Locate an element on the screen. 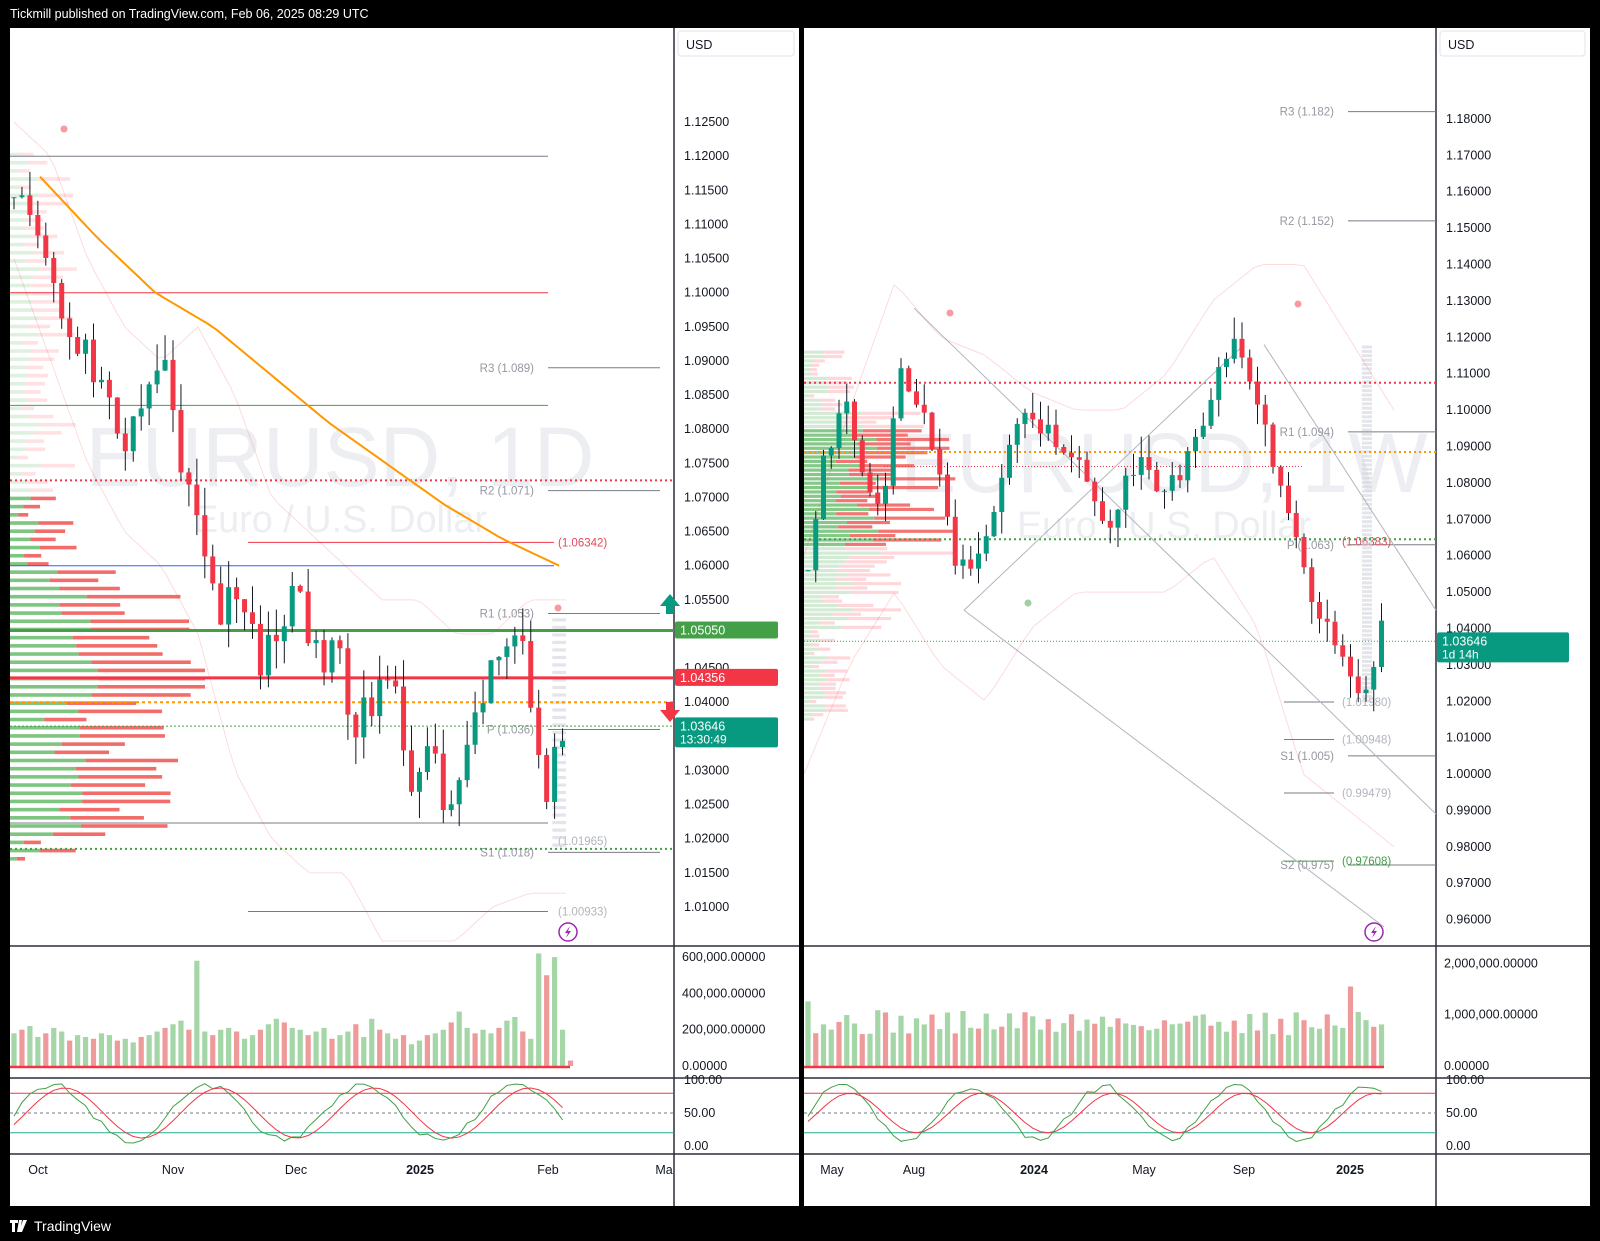 The image size is (1600, 1241). price-axis-tick: 1.15000 is located at coordinates (1468, 228).